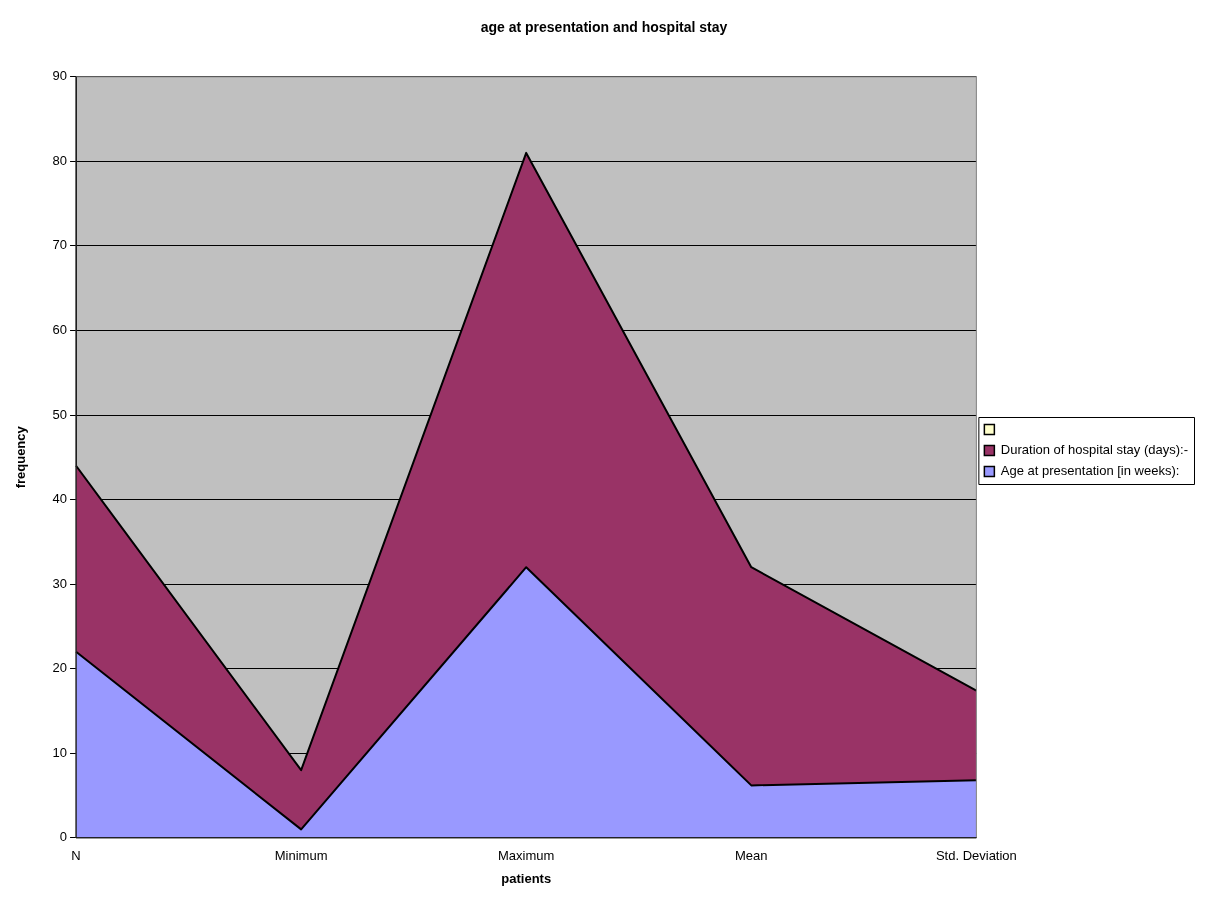  Describe the element at coordinates (60, 499) in the screenshot. I see `y-tick-label: 40` at that location.